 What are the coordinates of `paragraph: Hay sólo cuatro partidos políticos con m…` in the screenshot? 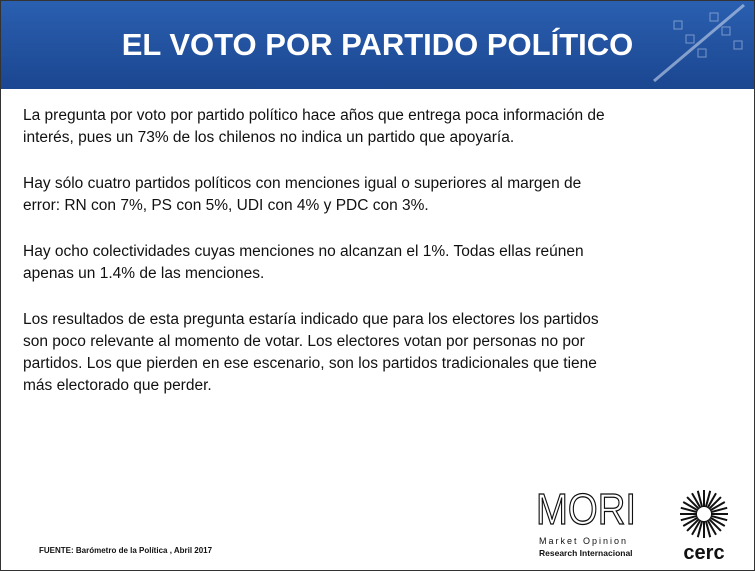 It's located at (314, 195).